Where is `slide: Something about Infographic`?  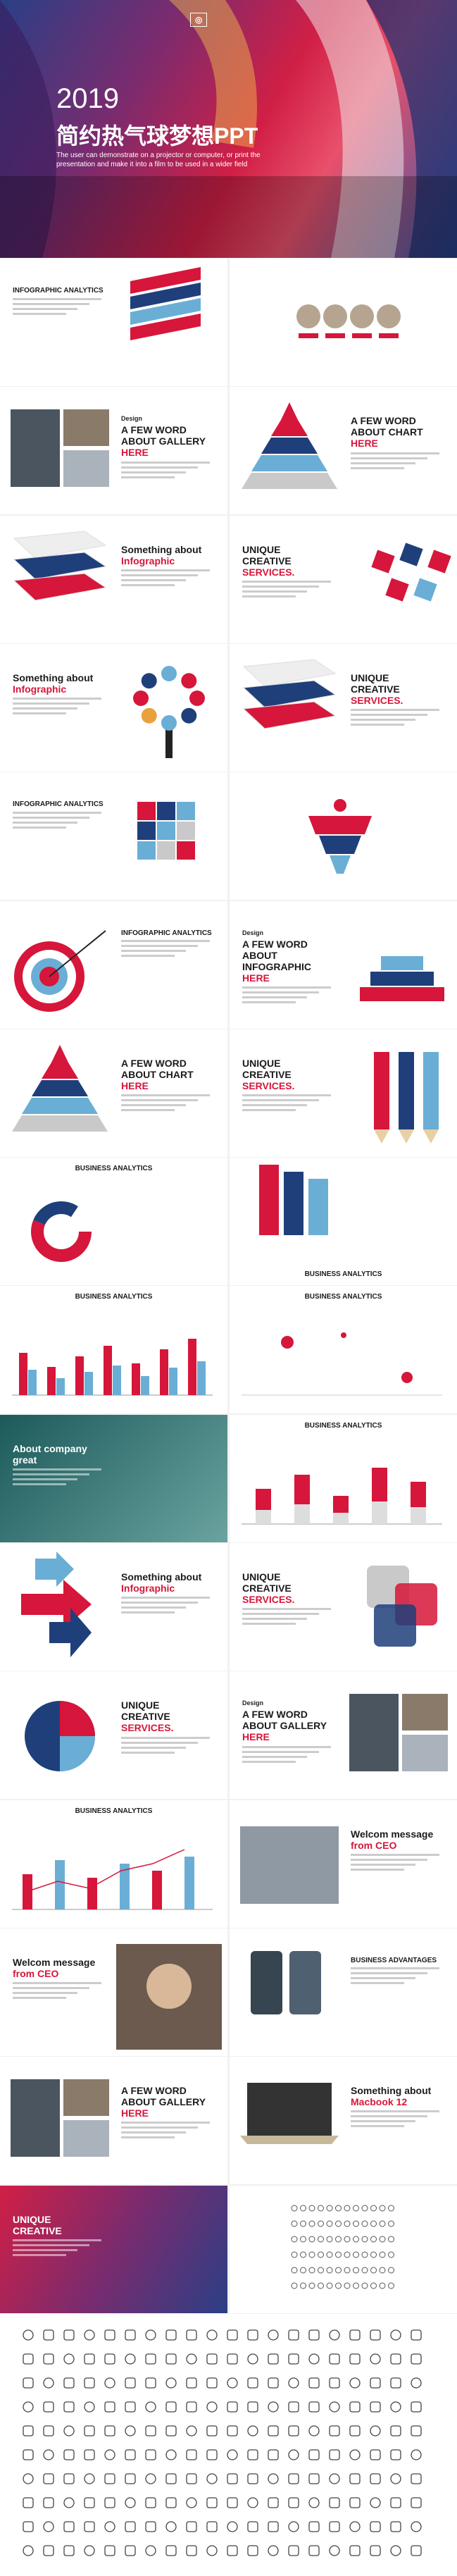 slide: Something about Infographic is located at coordinates (114, 1607).